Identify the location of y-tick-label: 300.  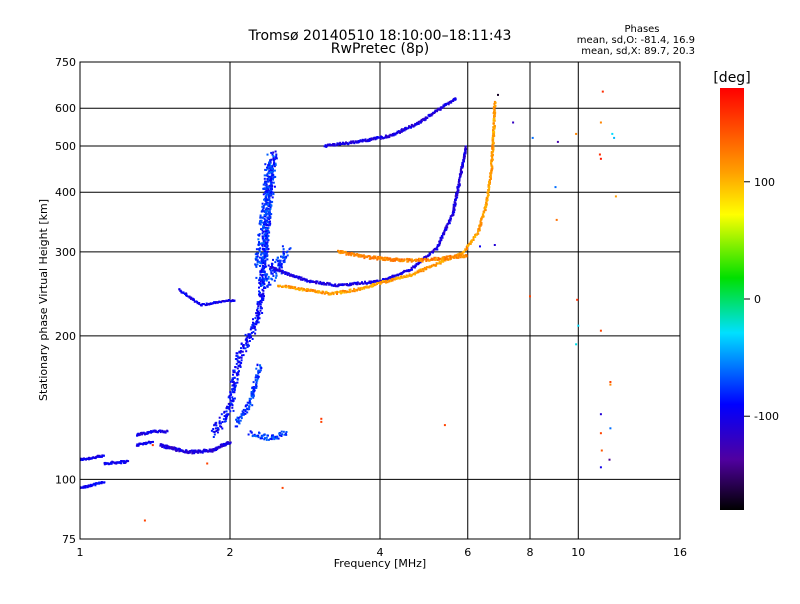
(65, 252).